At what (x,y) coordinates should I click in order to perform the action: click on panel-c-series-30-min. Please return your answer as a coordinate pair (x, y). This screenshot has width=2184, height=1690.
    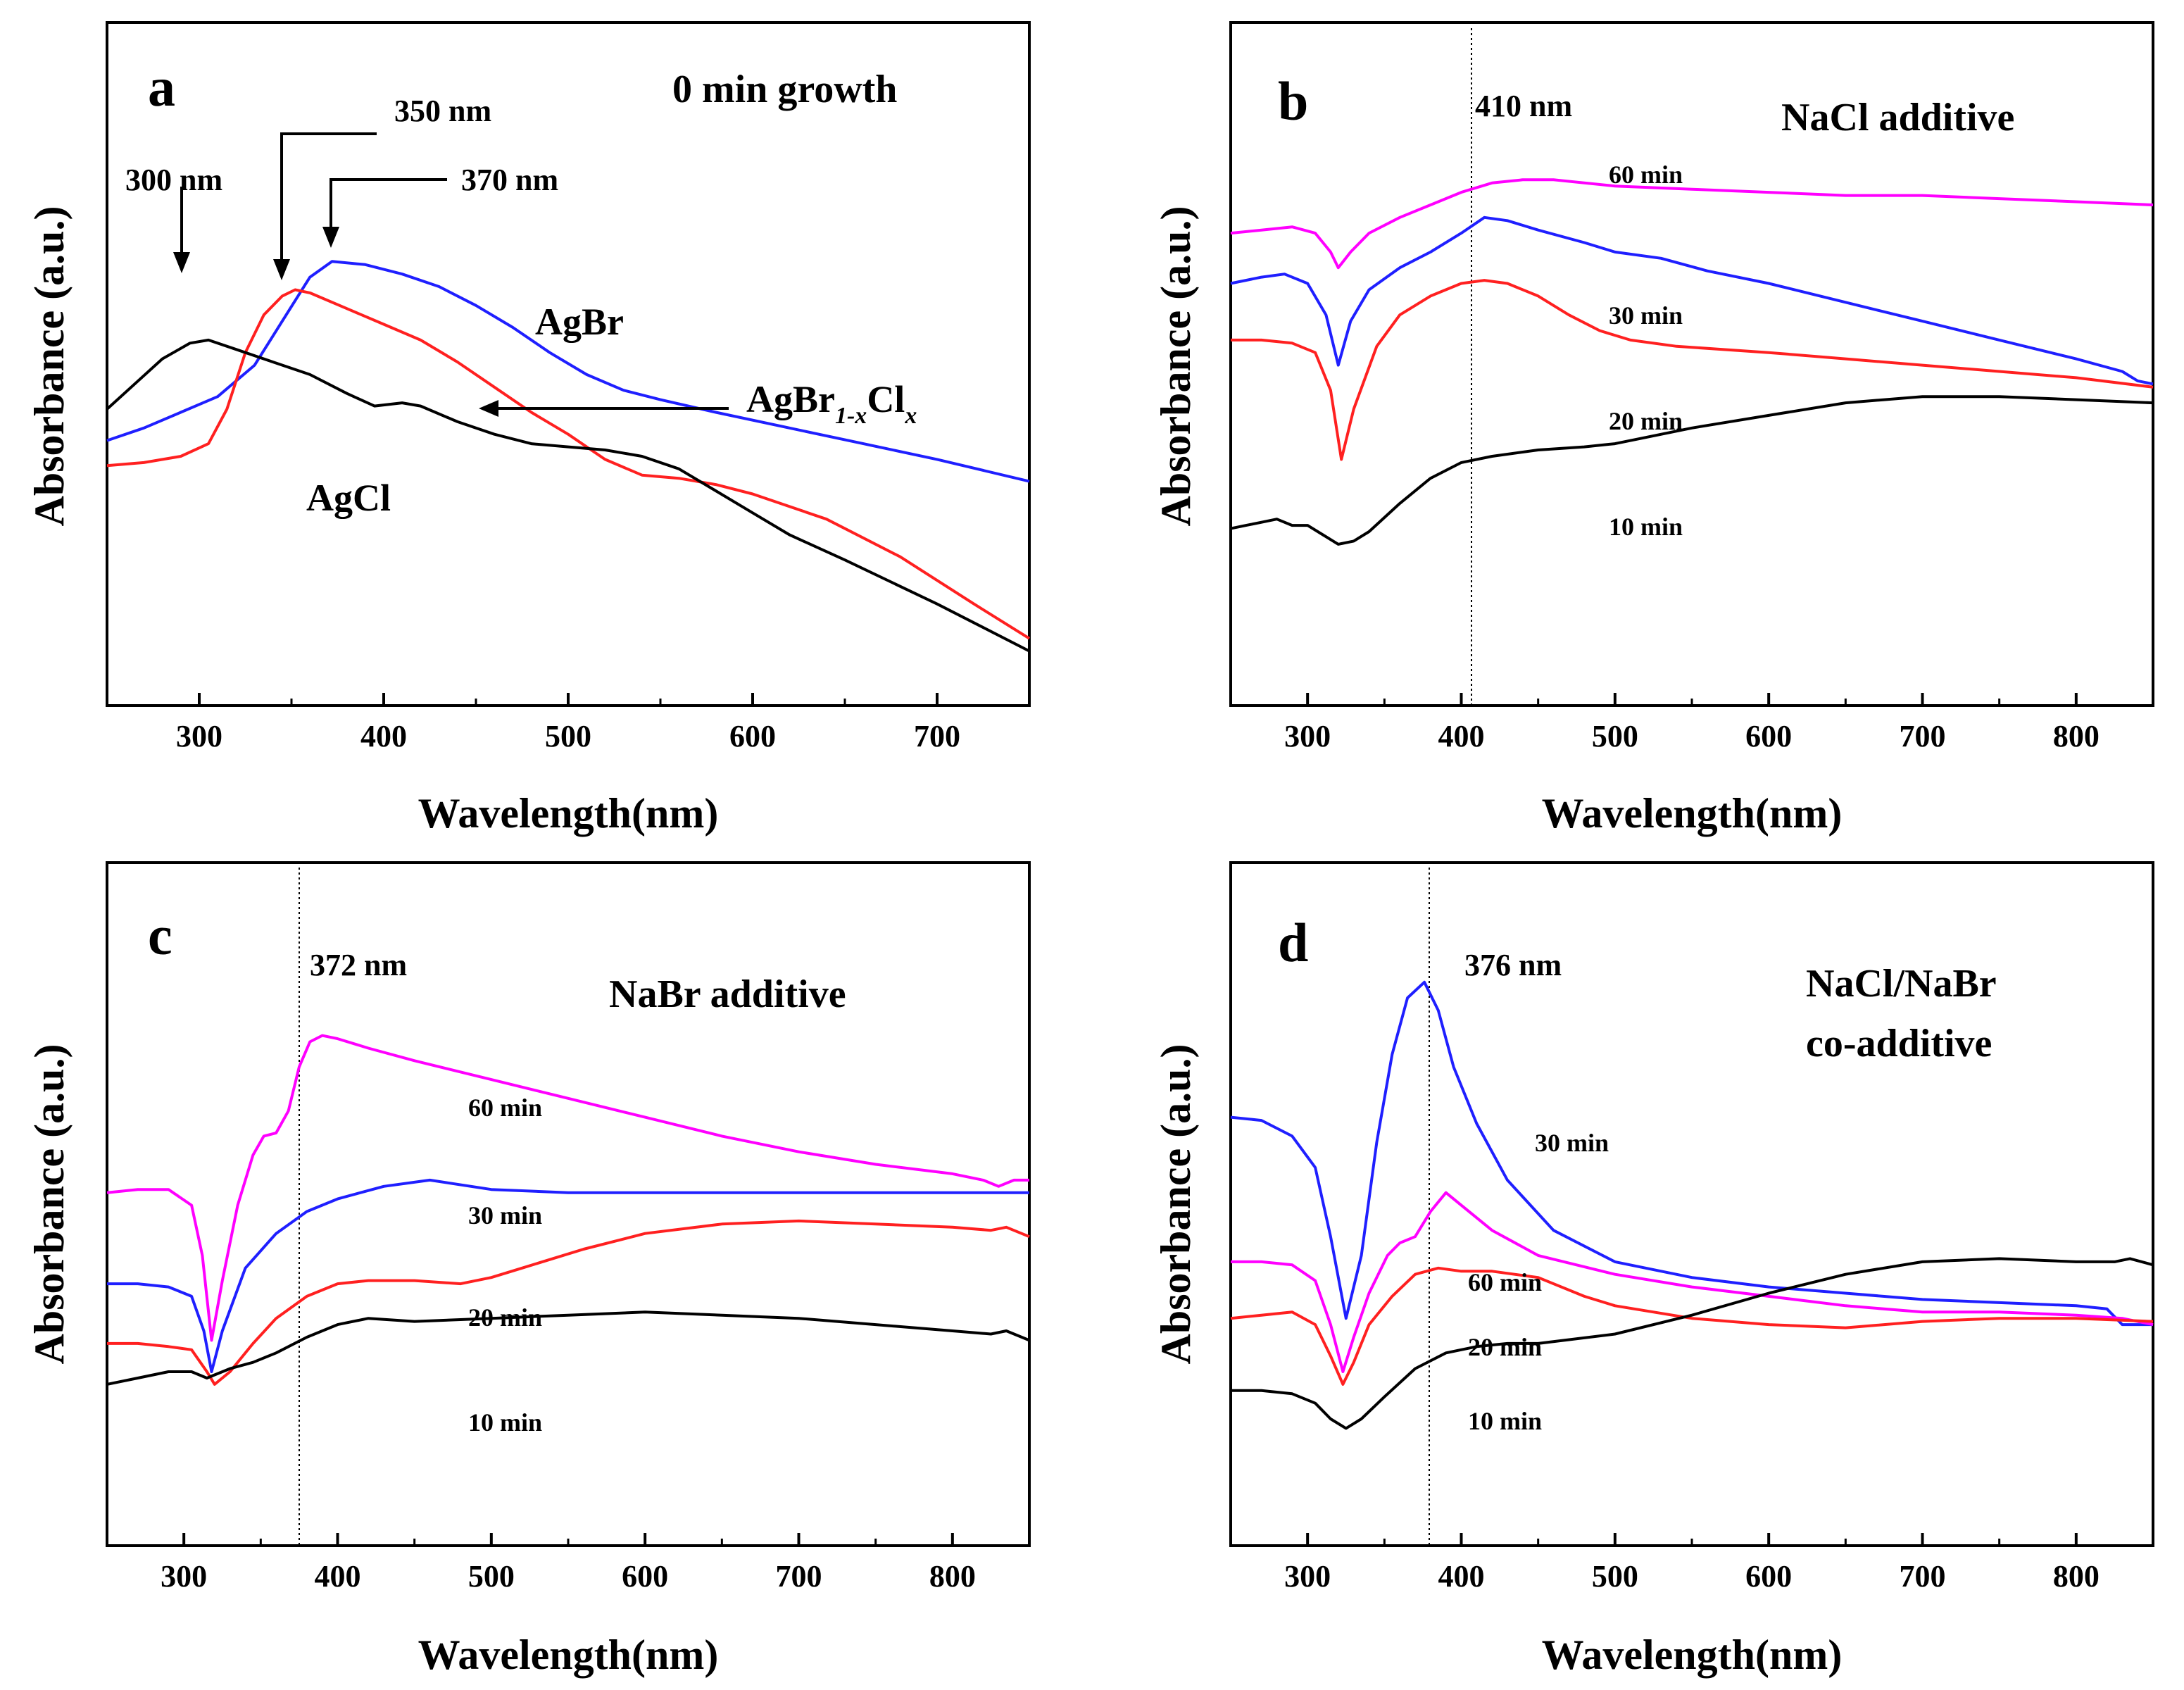
    Looking at the image, I should click on (568, 1275).